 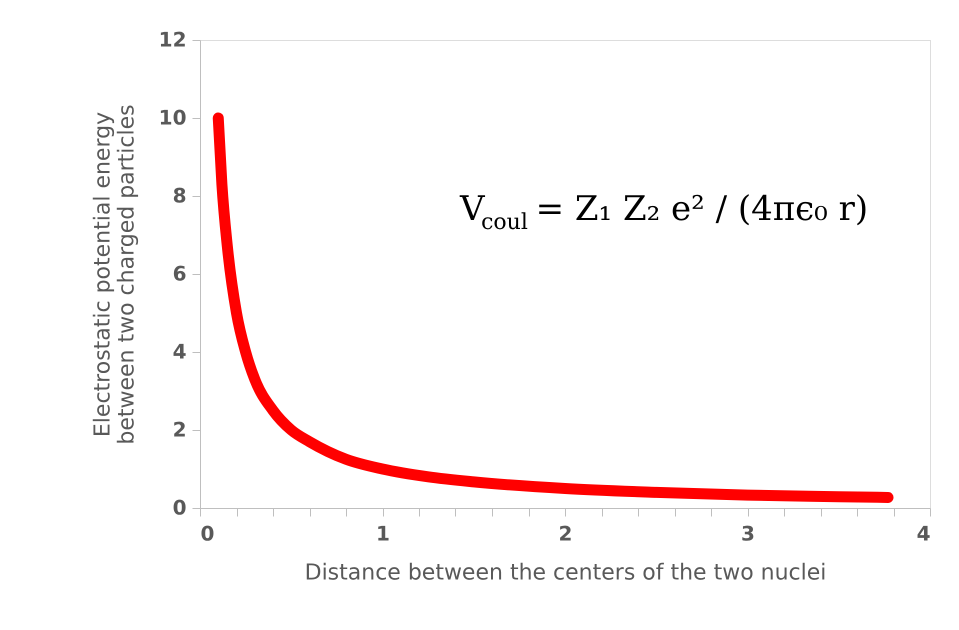 I want to click on y-tick-label: 0, so click(x=179, y=508).